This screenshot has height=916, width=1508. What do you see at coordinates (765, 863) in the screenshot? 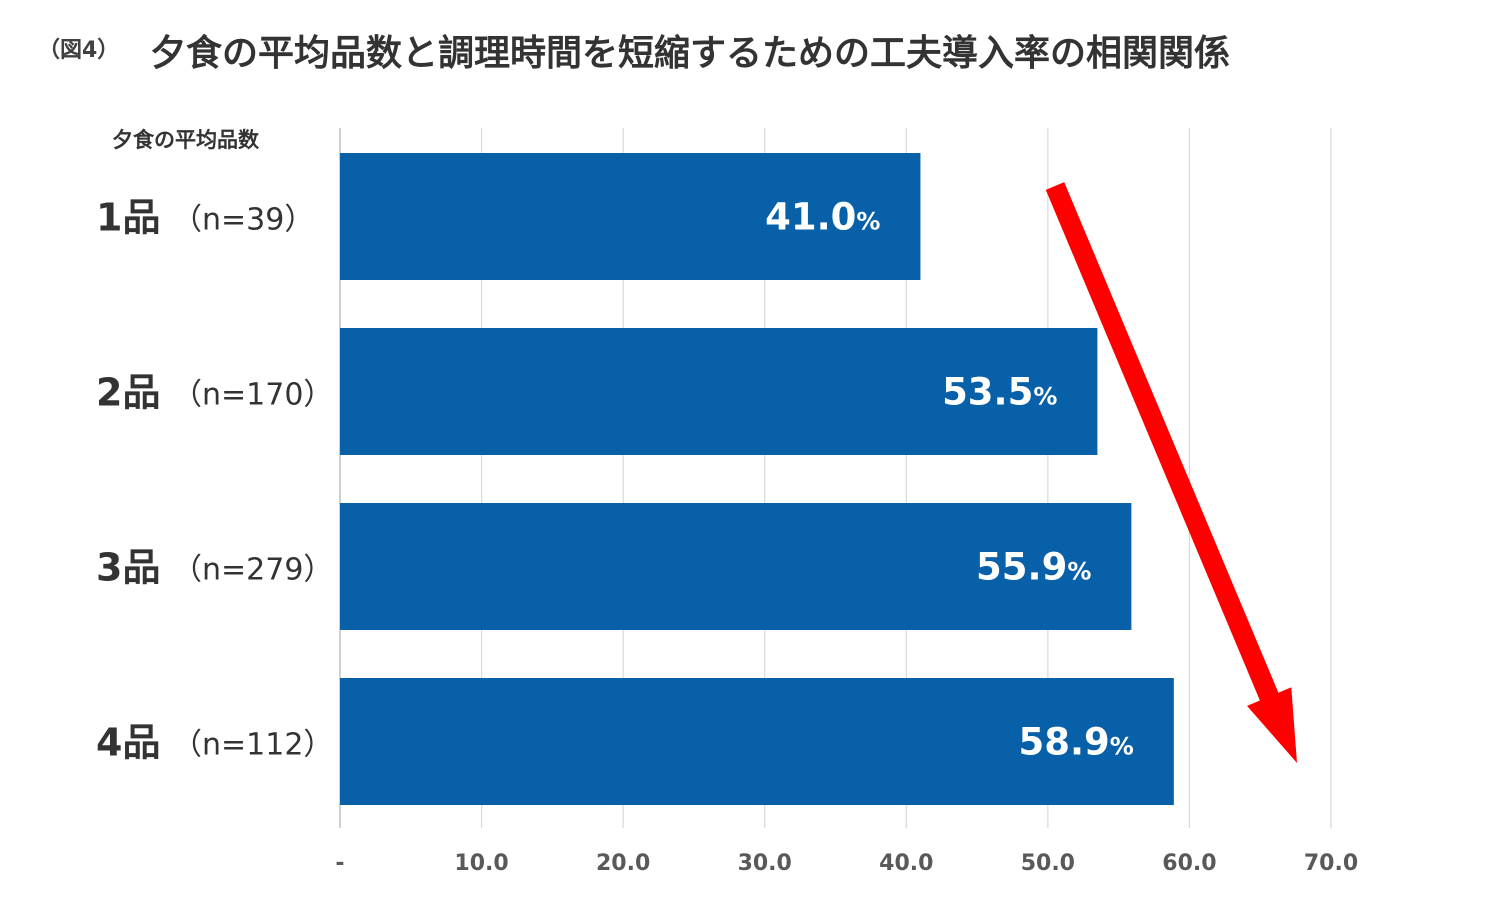
I see `x-tick-label: 30.0` at bounding box center [765, 863].